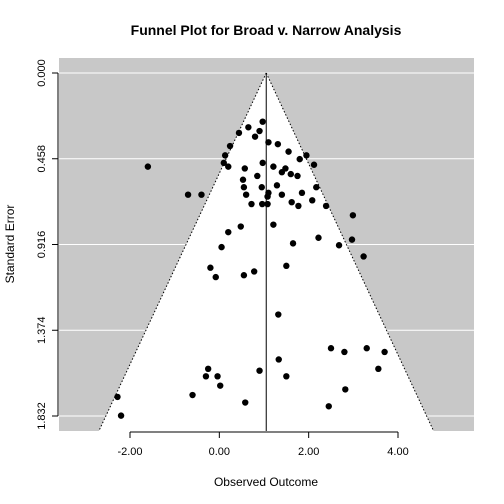 The height and width of the screenshot is (504, 504). I want to click on x-tick-label: 2.00, so click(308, 452).